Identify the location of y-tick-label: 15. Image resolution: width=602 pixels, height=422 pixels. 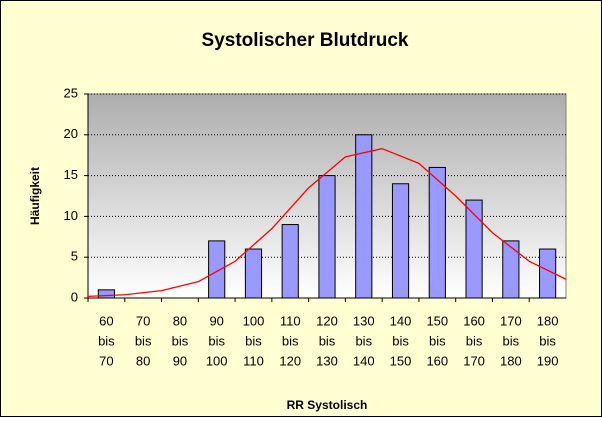
(71, 174).